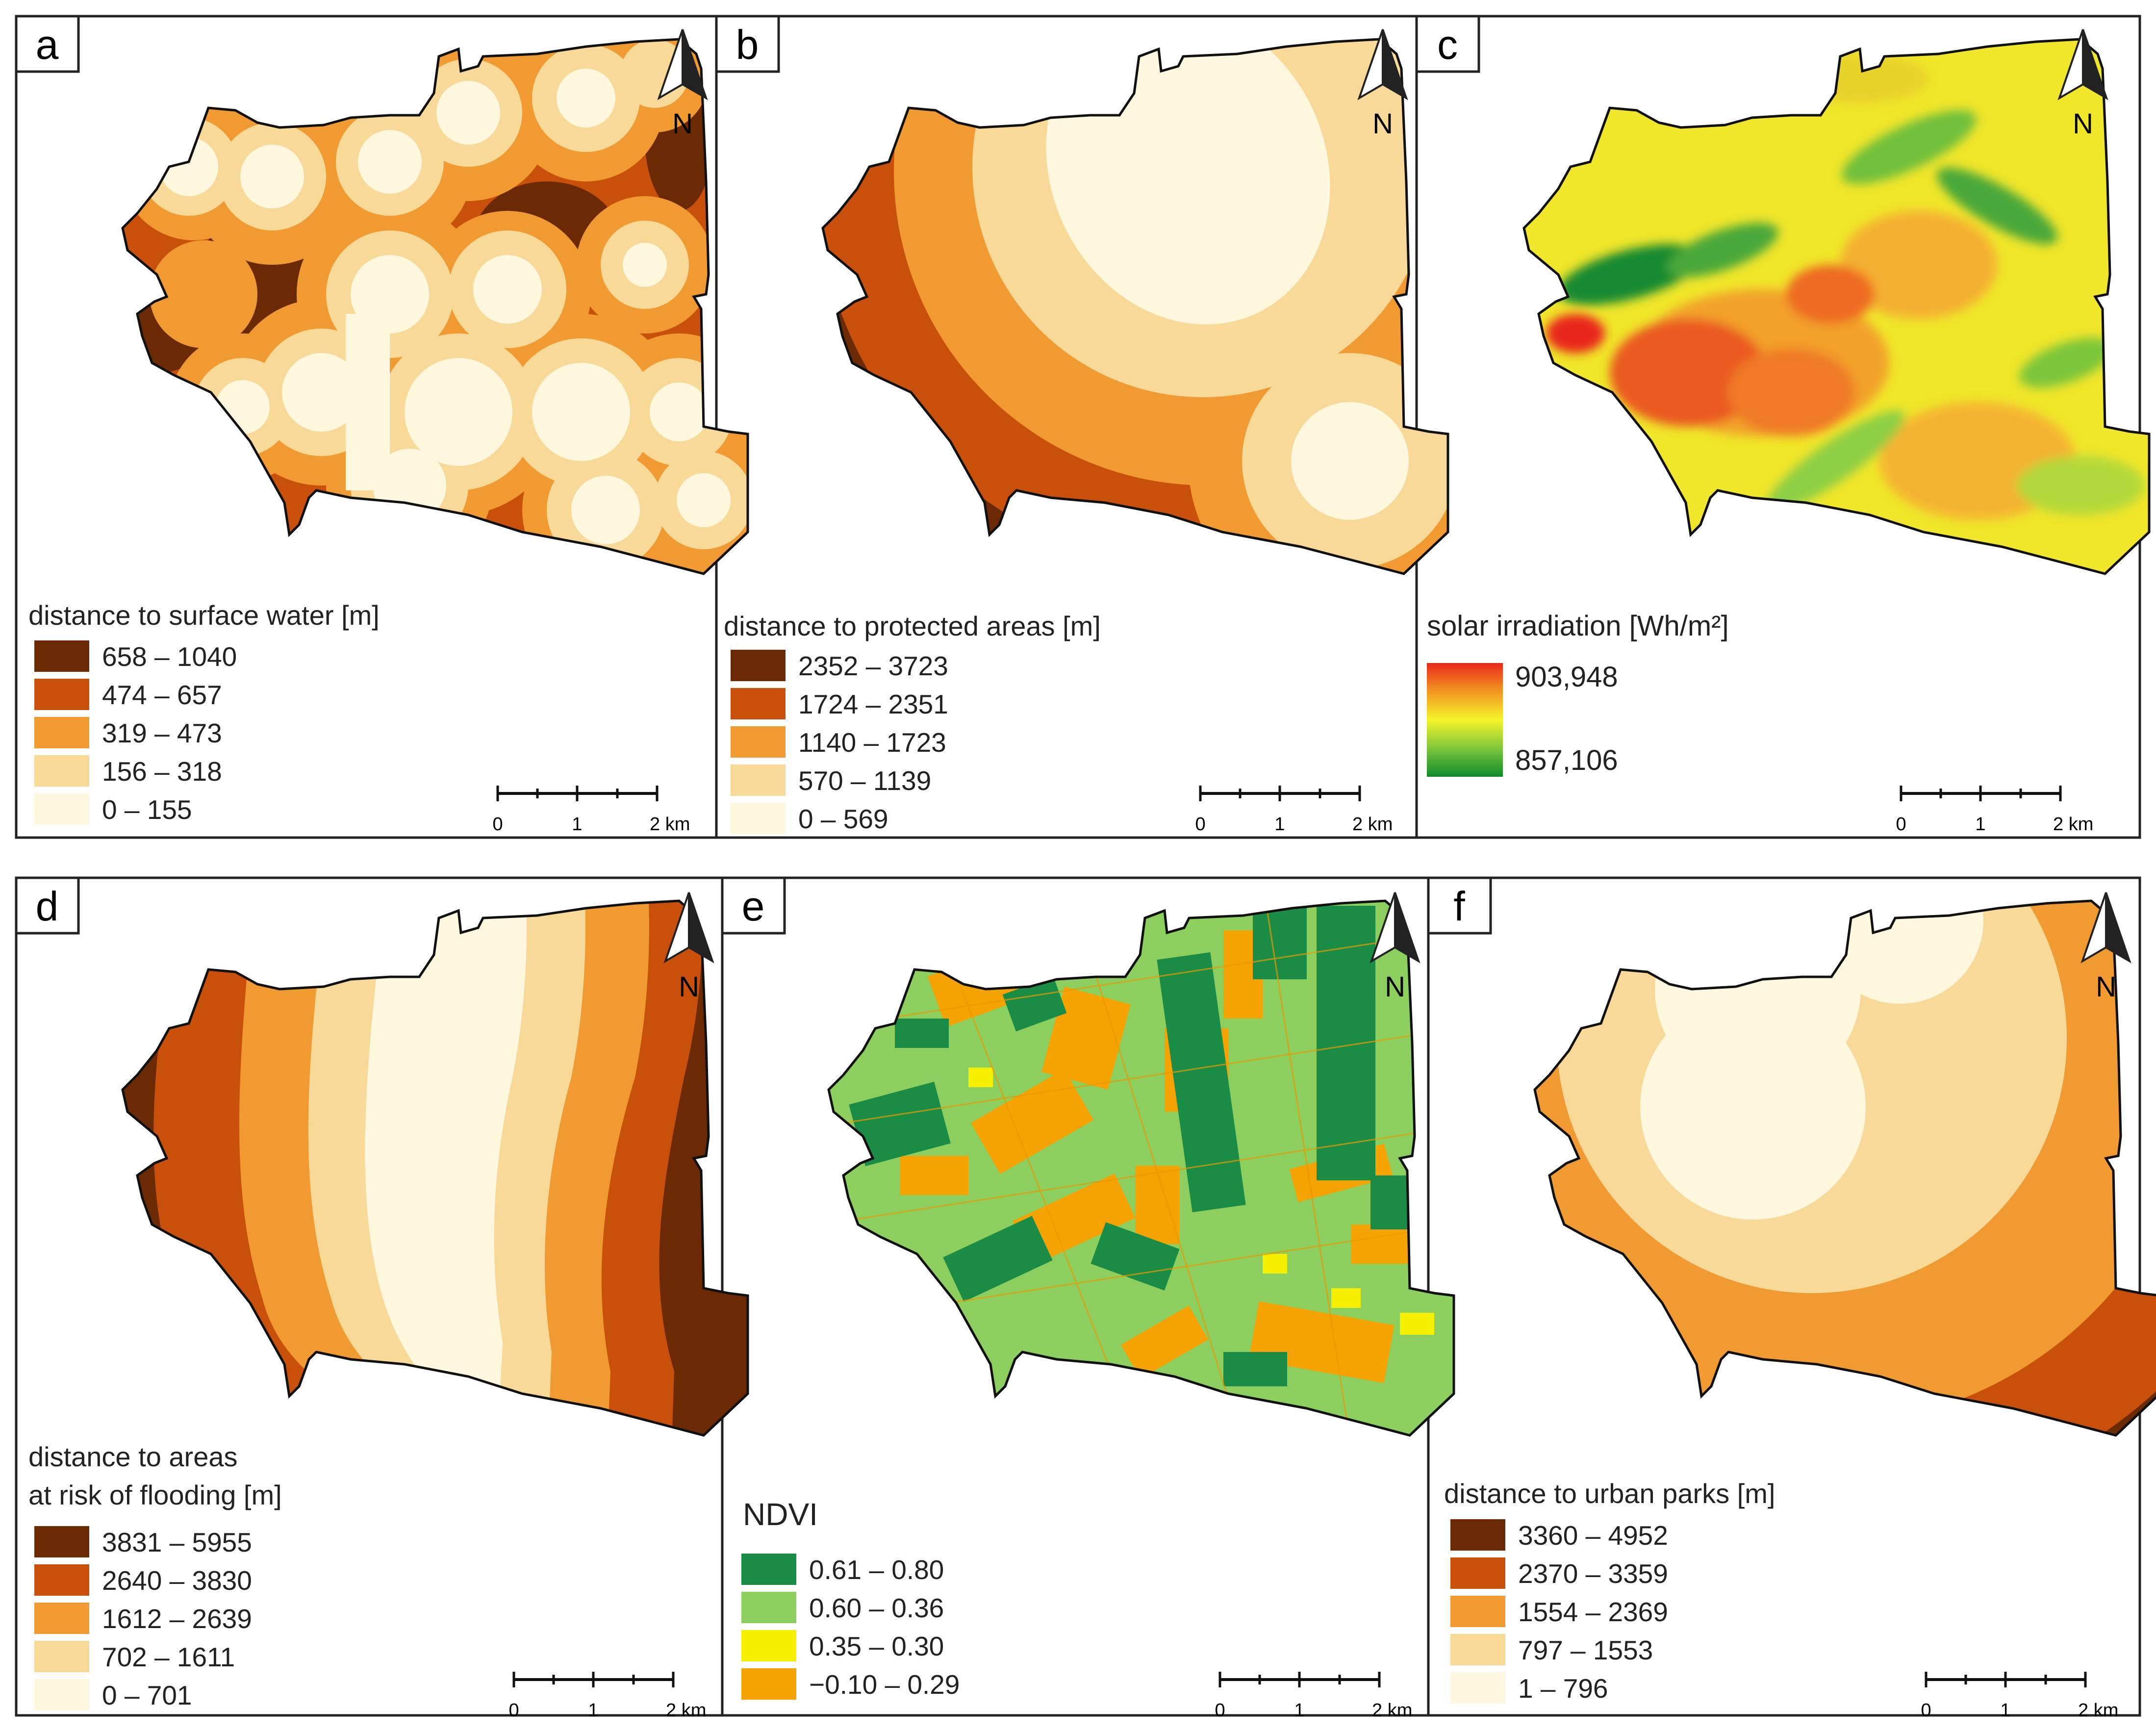 This screenshot has height=1734, width=2156. What do you see at coordinates (781, 1514) in the screenshot?
I see `legend-title: NDVI` at bounding box center [781, 1514].